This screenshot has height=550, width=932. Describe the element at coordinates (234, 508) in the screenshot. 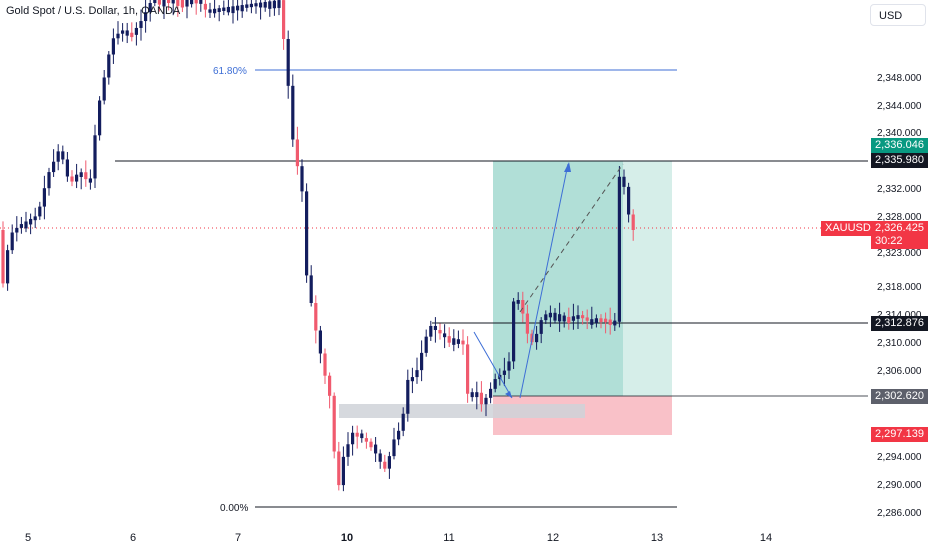

I see `fib-0-label: 0.00%` at that location.